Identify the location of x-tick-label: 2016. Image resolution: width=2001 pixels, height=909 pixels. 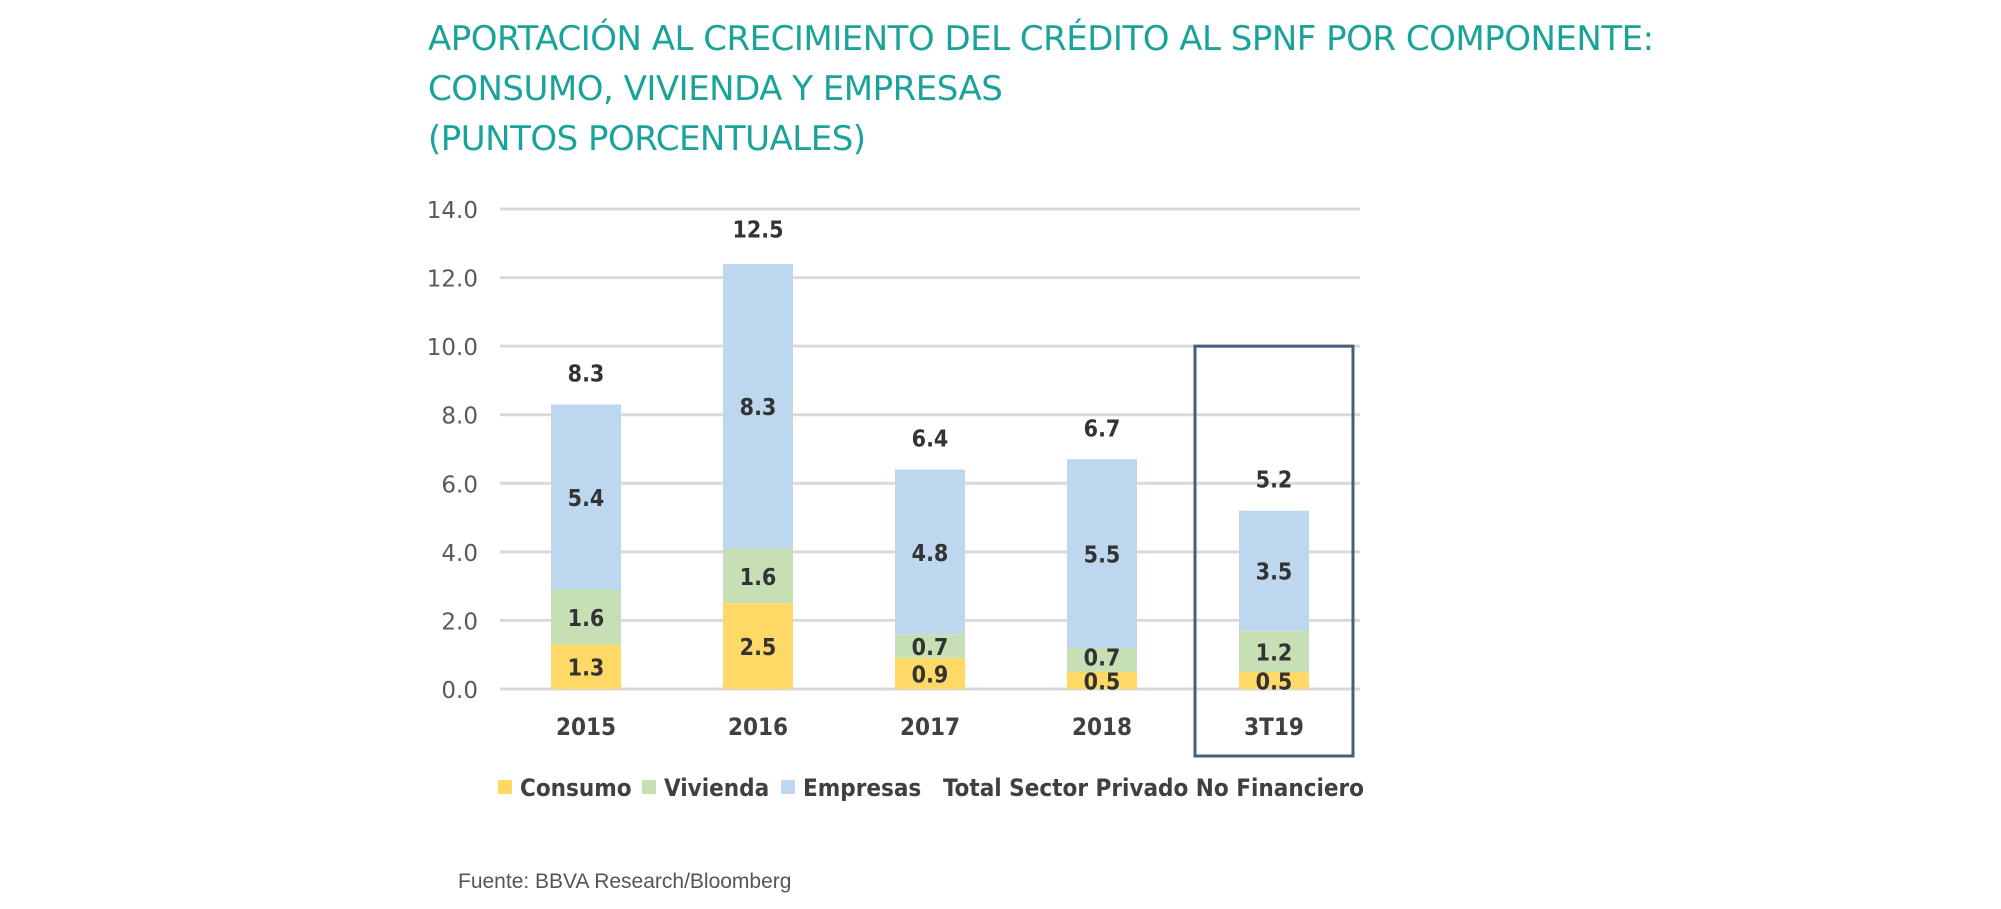
(758, 727).